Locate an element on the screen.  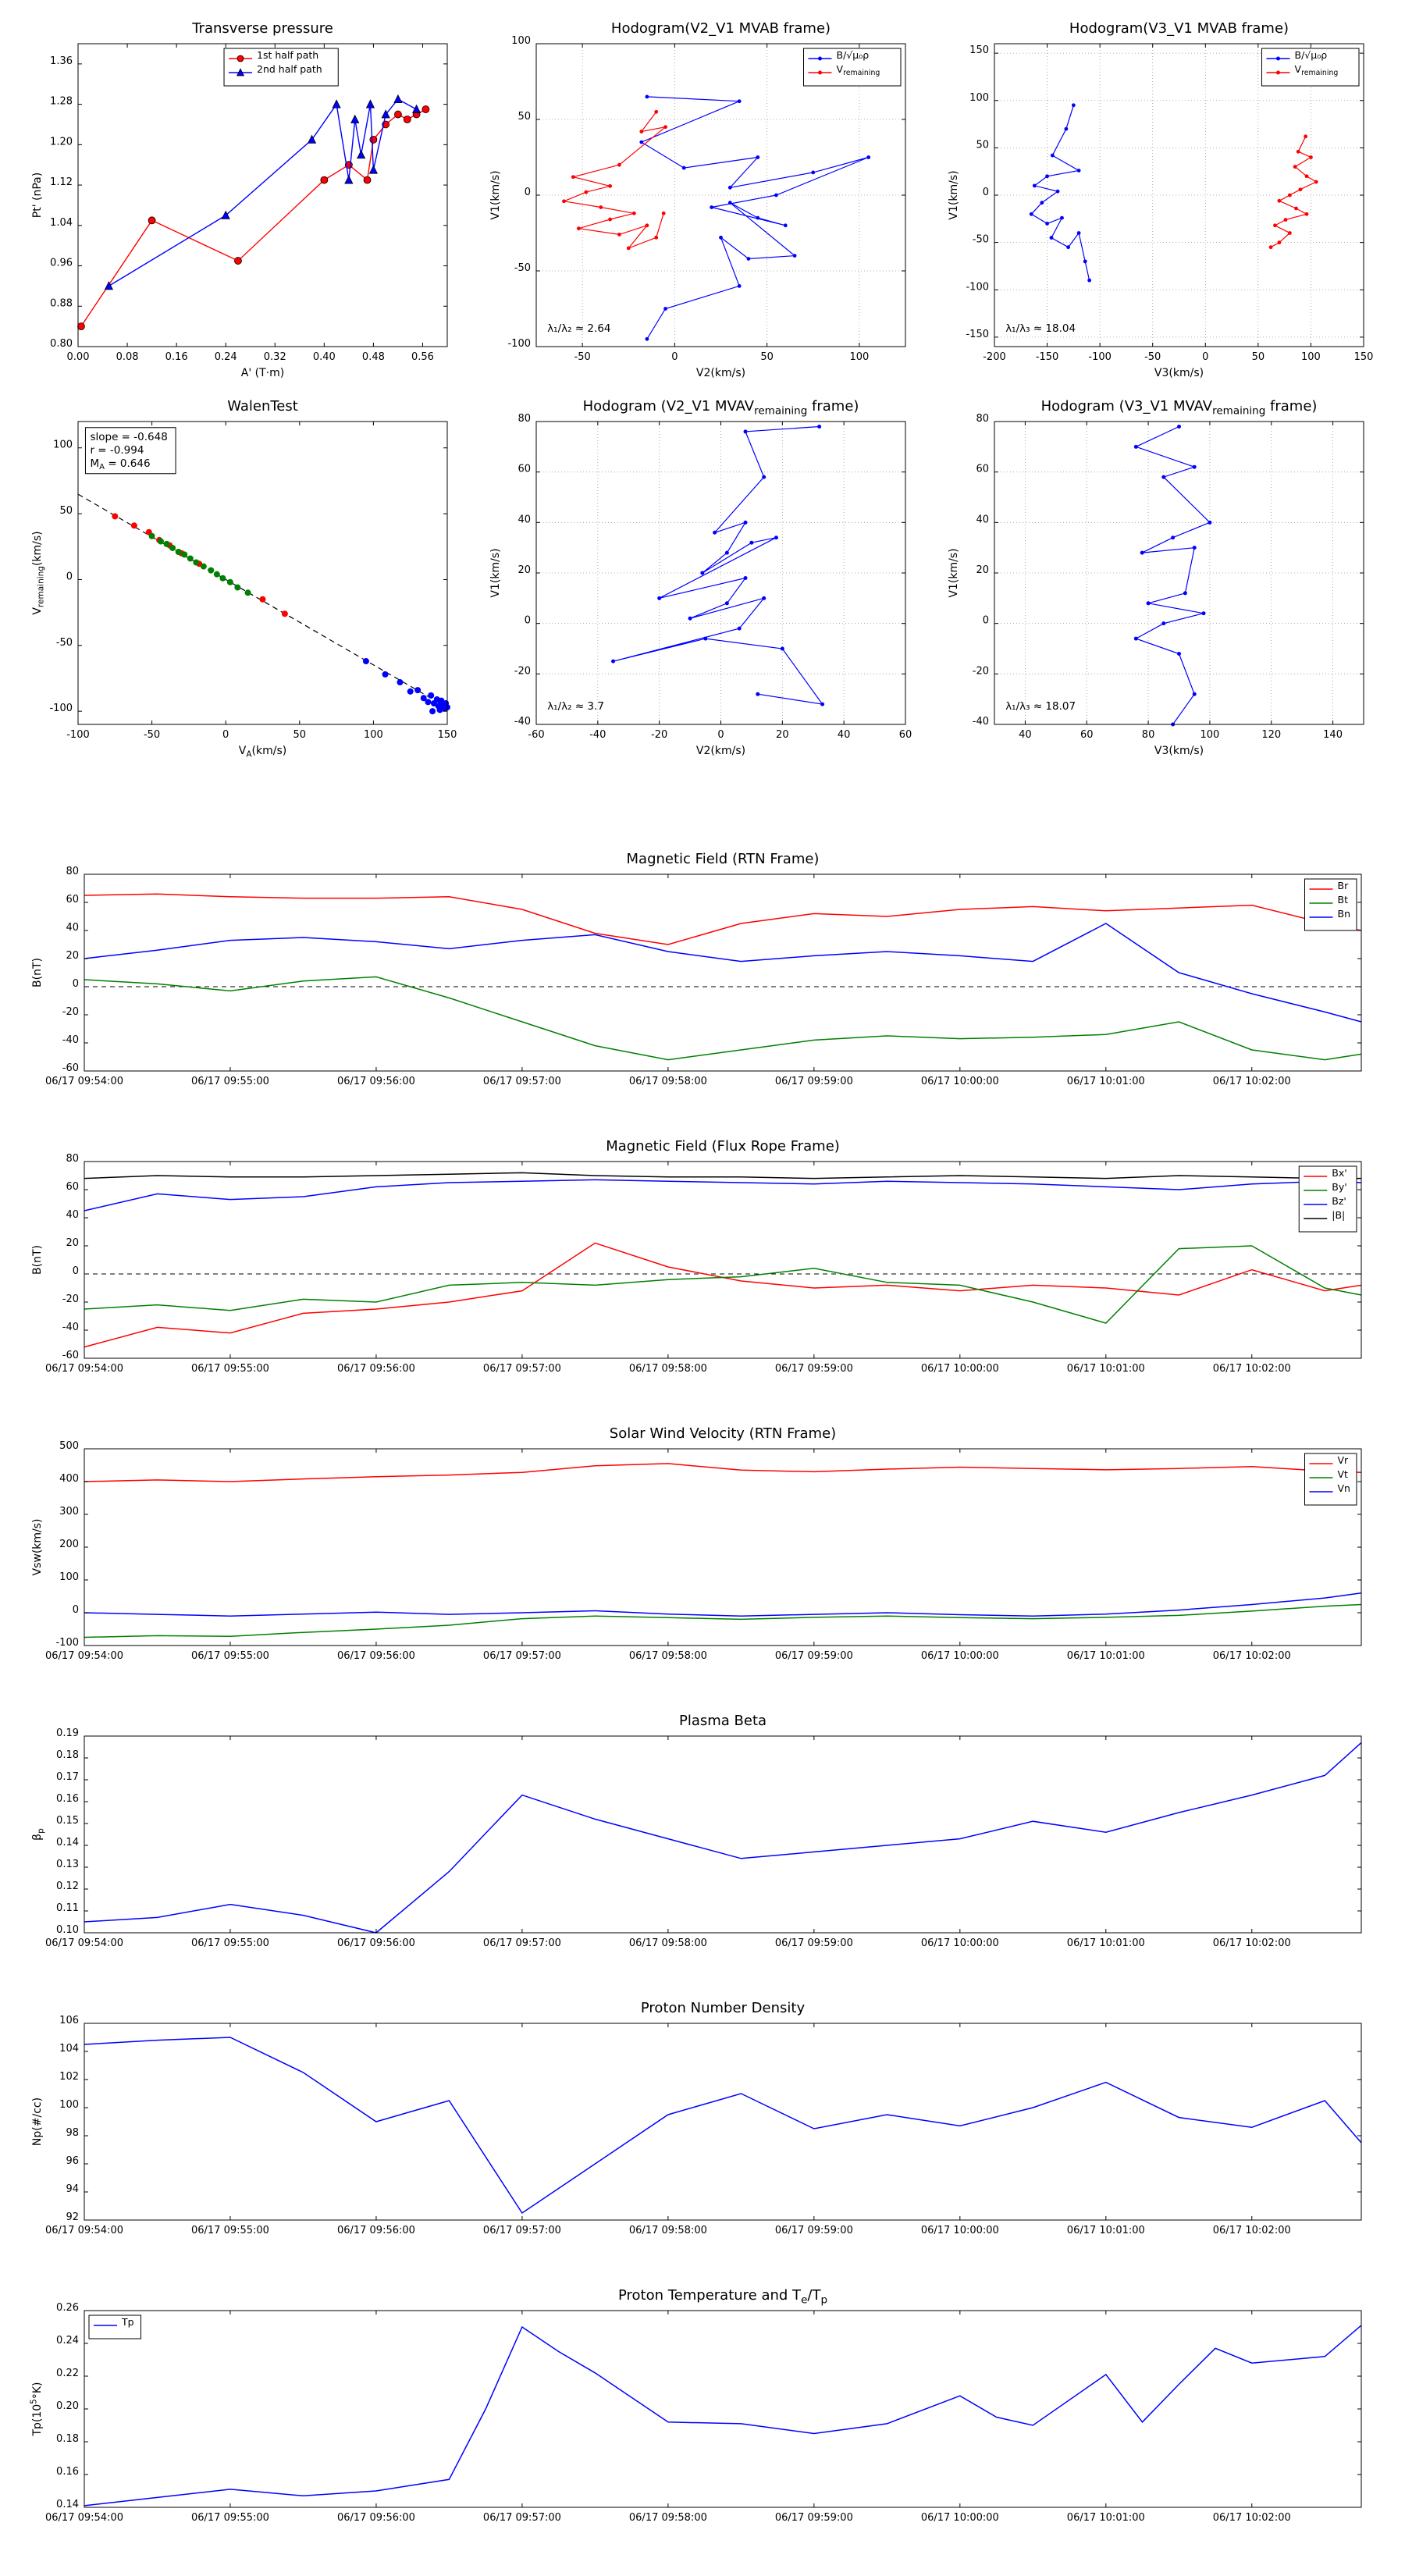
svg-text: -200 is located at coordinates (995, 357).